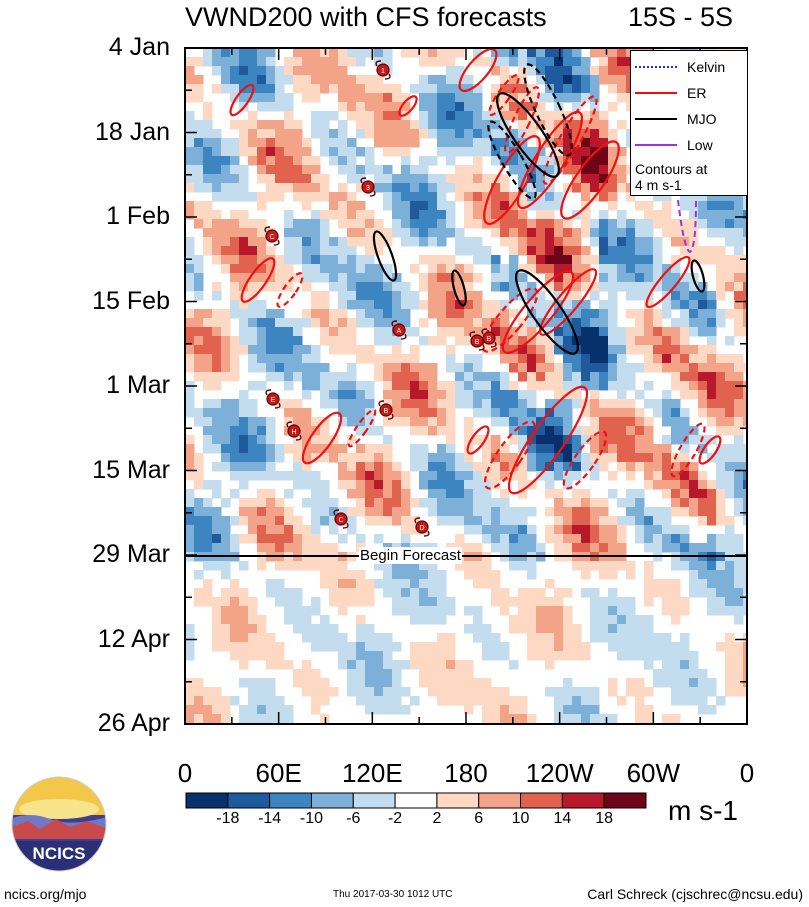 The height and width of the screenshot is (907, 809). Describe the element at coordinates (45, 894) in the screenshot. I see `footer-url: ncics.org/mjo` at that location.